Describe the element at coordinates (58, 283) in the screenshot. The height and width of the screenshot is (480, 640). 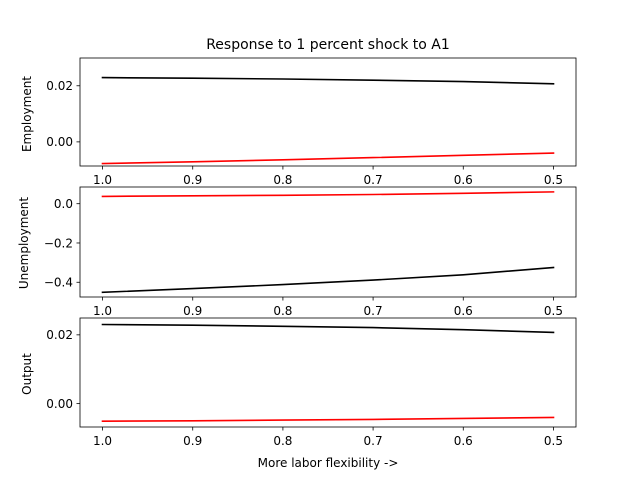
I see `unemployment-y-tick-label: −0.4` at that location.